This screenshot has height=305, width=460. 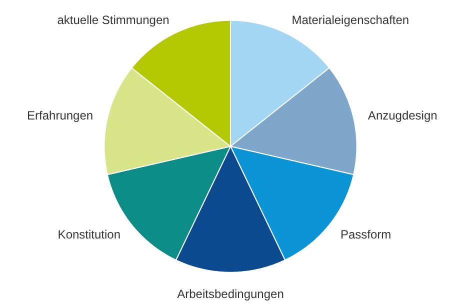 I want to click on slice-label: Passform, so click(x=366, y=234).